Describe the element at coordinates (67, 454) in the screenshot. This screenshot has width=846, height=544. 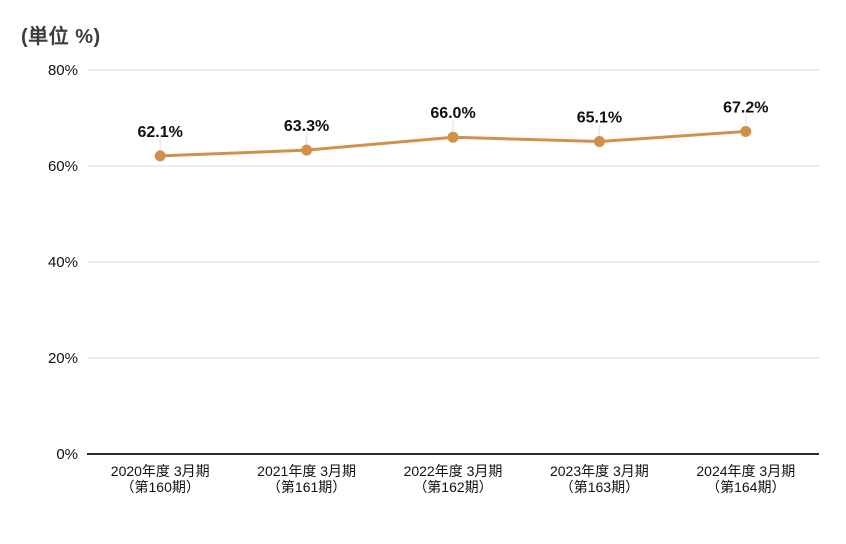
I see `y-axis-tick-label: 0%` at that location.